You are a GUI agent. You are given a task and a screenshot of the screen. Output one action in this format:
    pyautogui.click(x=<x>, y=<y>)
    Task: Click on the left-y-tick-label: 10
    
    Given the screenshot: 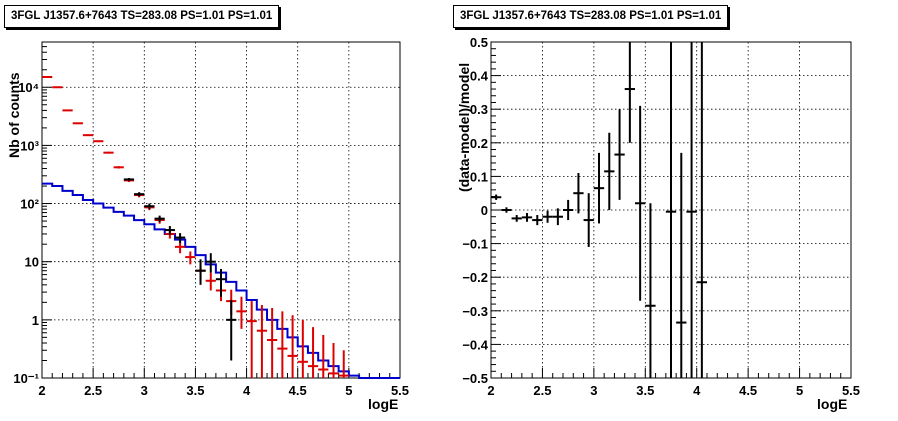 What is the action you would take?
    pyautogui.click(x=32, y=262)
    